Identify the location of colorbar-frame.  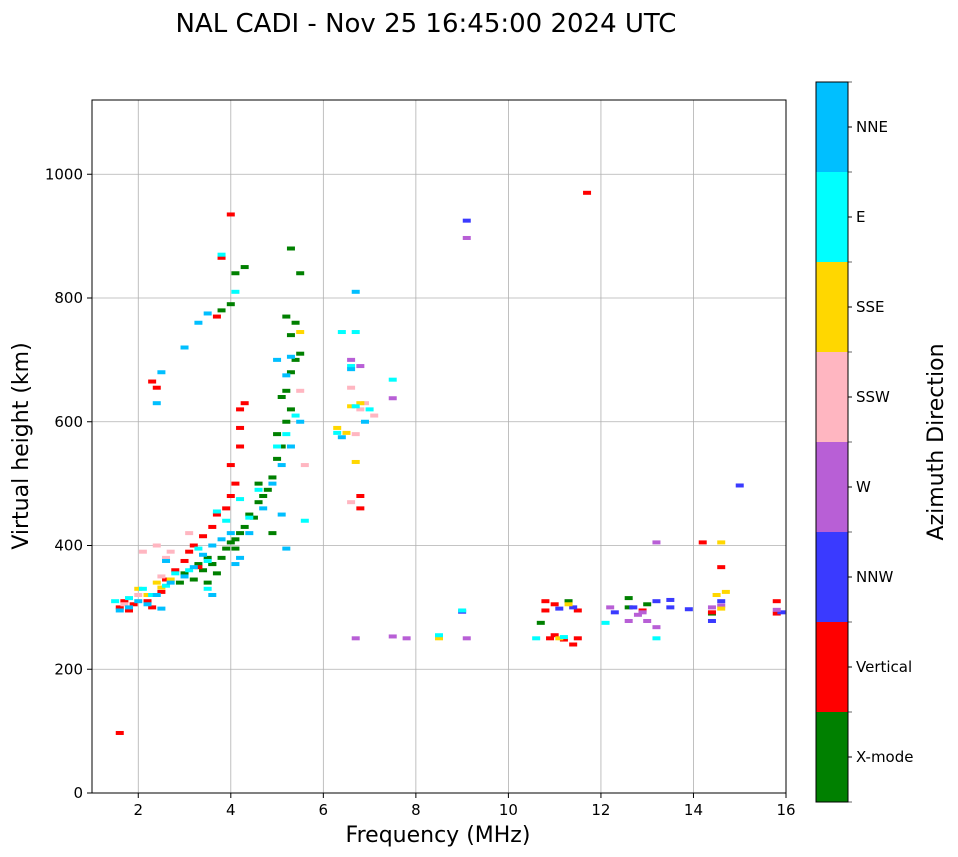
(832, 442).